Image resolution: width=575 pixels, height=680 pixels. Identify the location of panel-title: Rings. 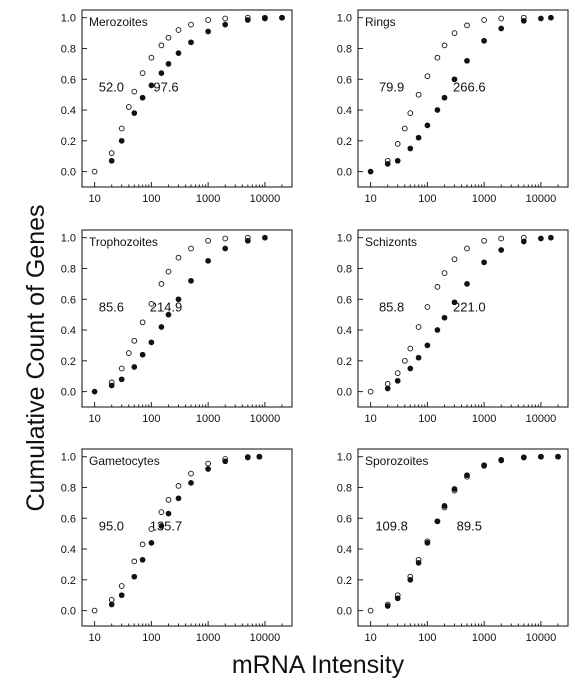
(380, 22).